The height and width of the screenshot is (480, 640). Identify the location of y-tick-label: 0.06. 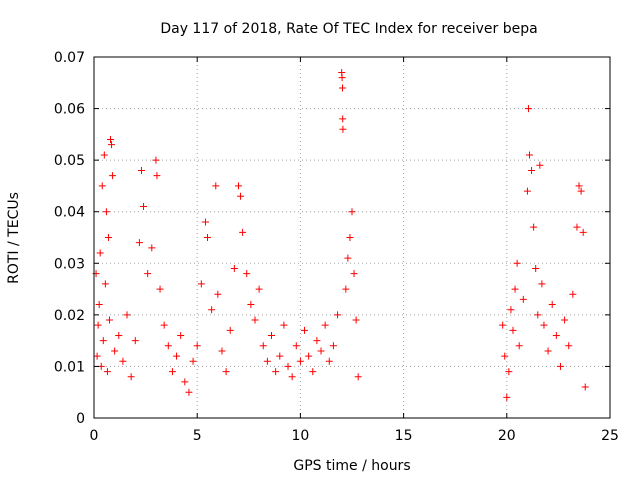
(69, 110).